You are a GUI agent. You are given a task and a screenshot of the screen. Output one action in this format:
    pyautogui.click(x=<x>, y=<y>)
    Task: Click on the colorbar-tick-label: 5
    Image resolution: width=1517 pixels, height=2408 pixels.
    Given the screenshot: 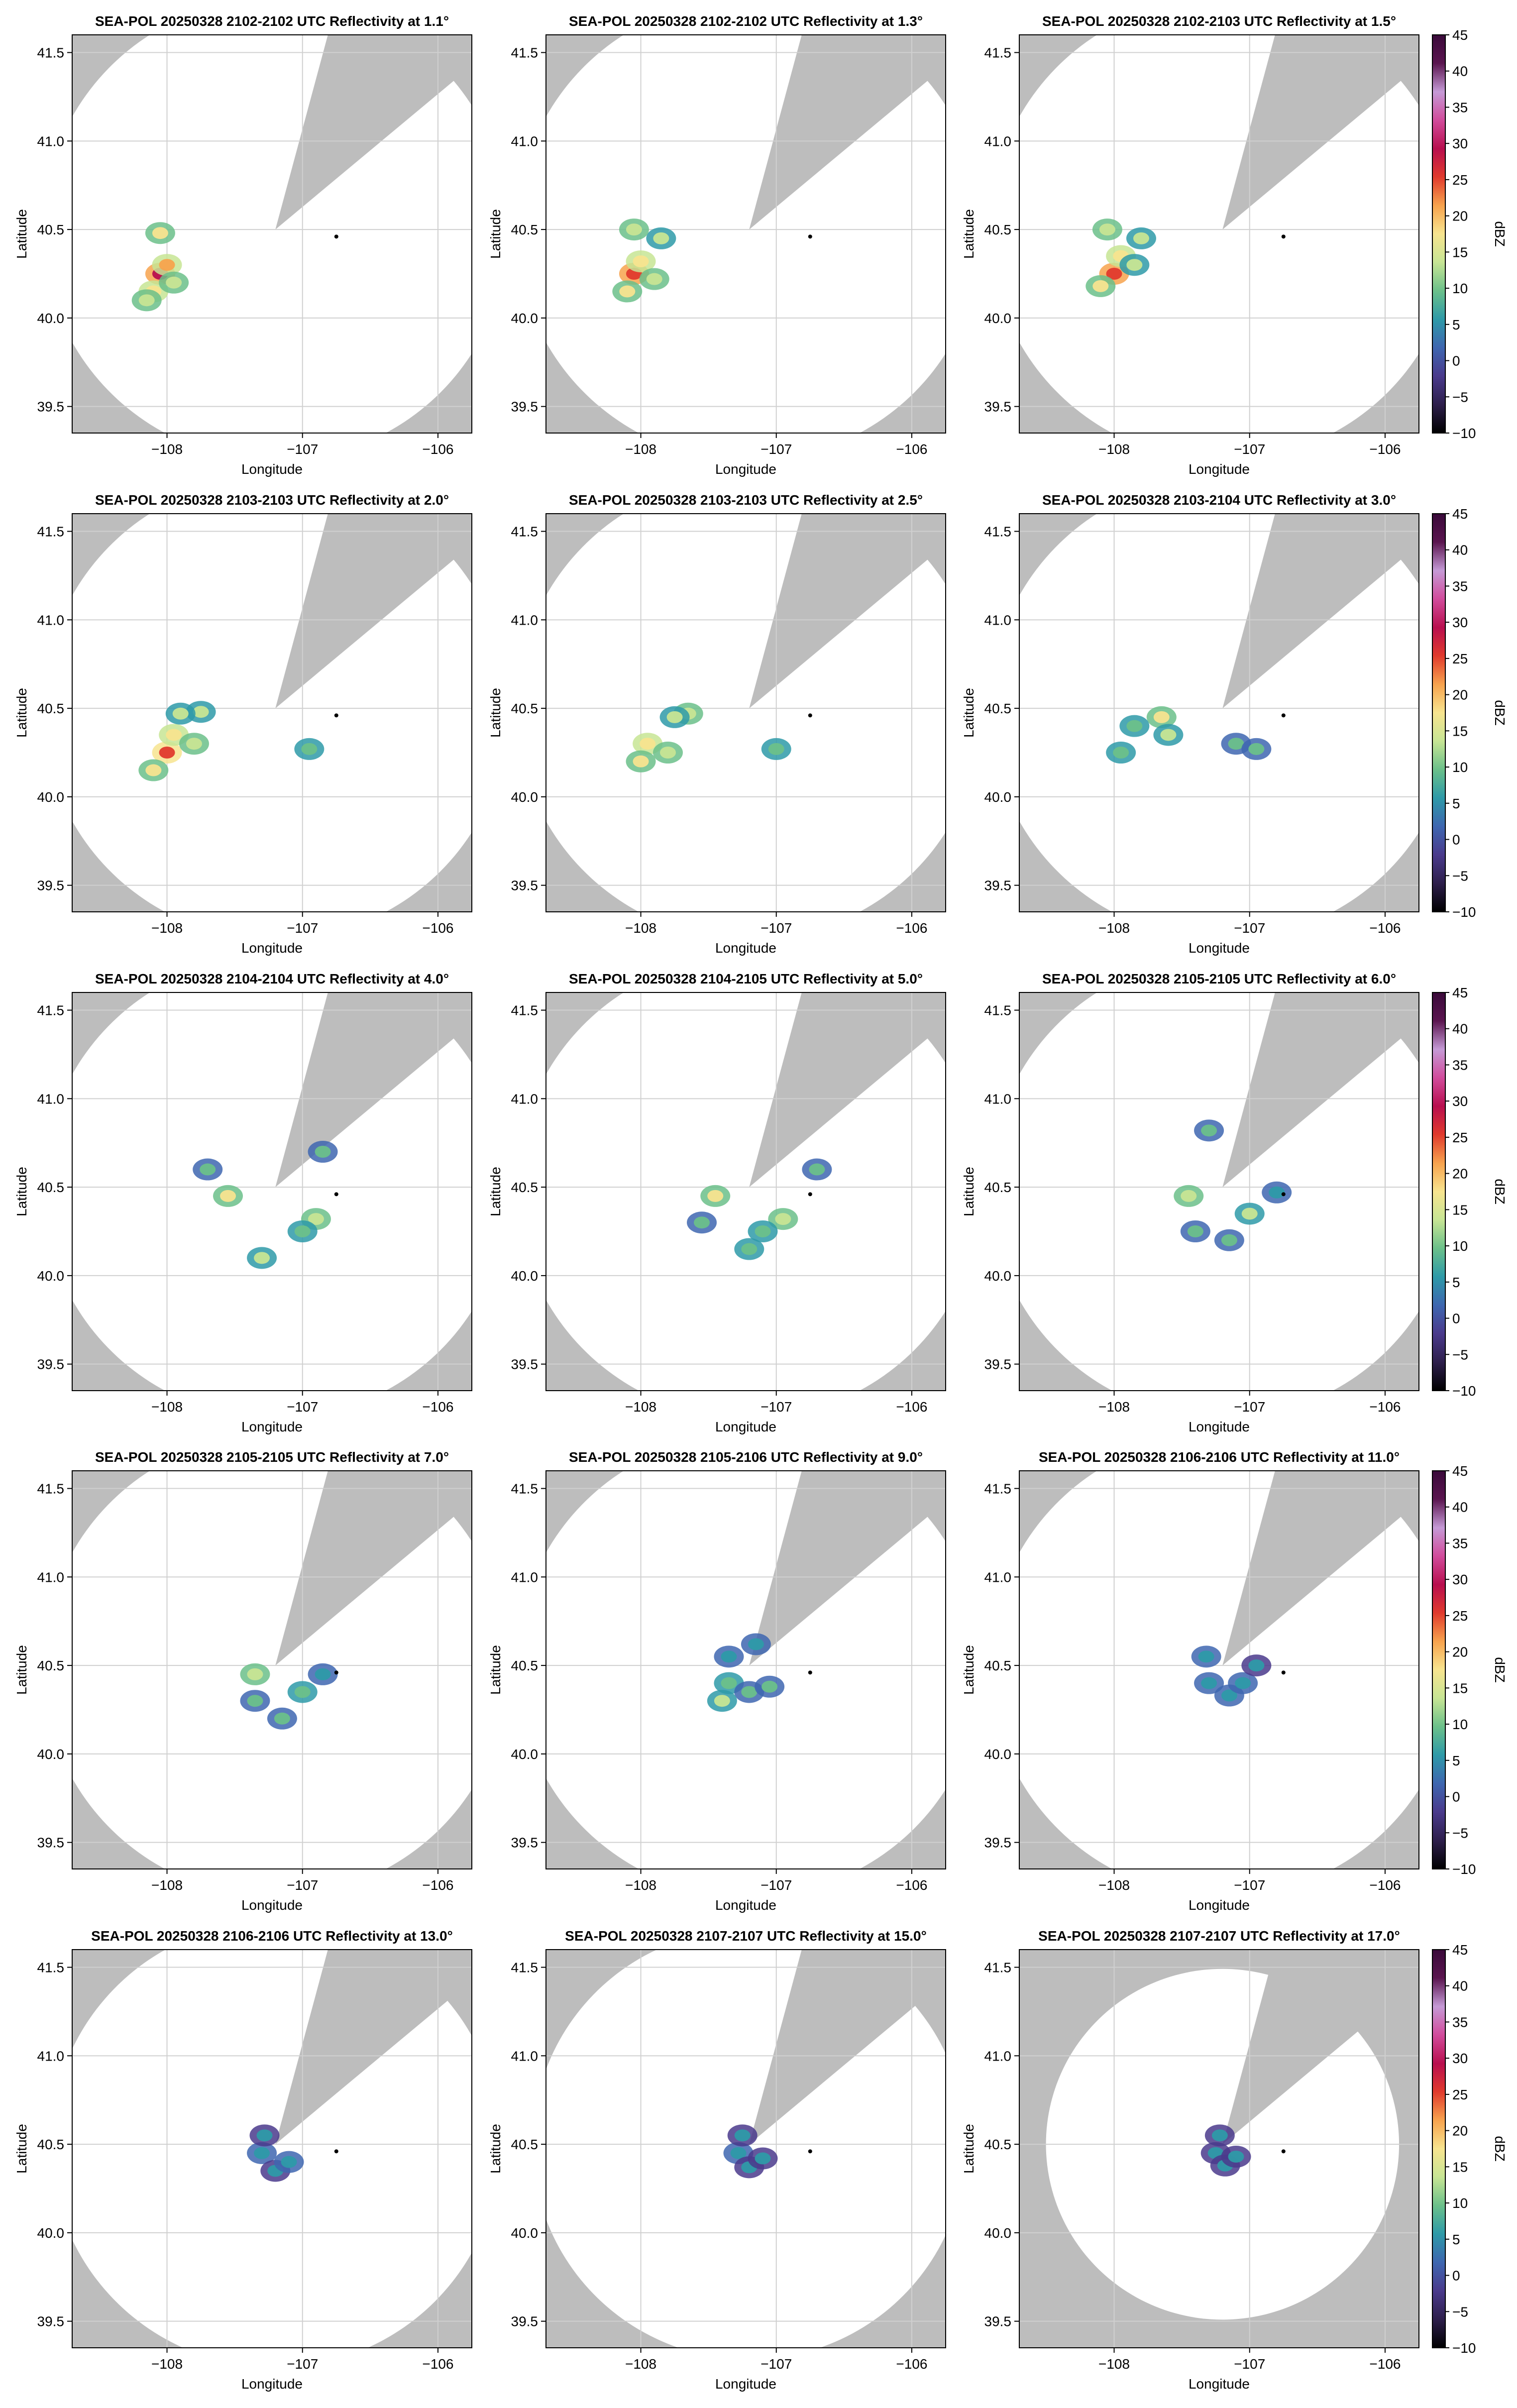 What is the action you would take?
    pyautogui.click(x=1456, y=1282)
    